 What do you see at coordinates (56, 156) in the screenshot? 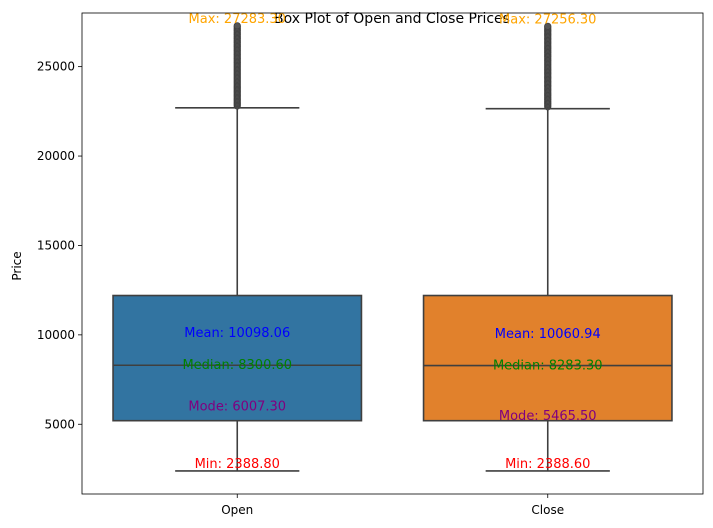
I see `y-tick-label: 20000` at bounding box center [56, 156].